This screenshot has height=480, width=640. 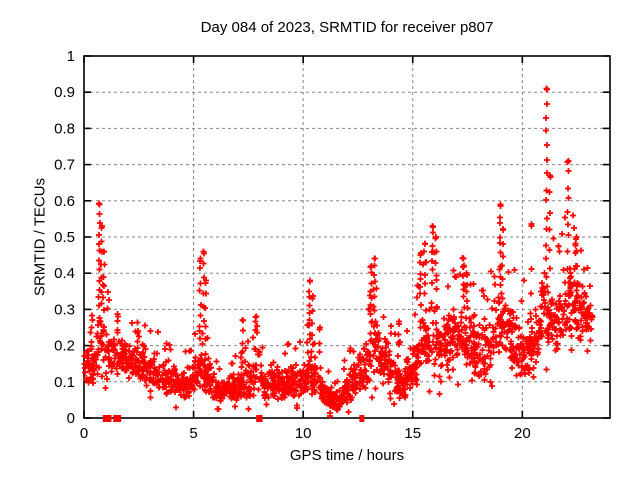 I want to click on y-tick-label: 0.6, so click(x=64, y=201).